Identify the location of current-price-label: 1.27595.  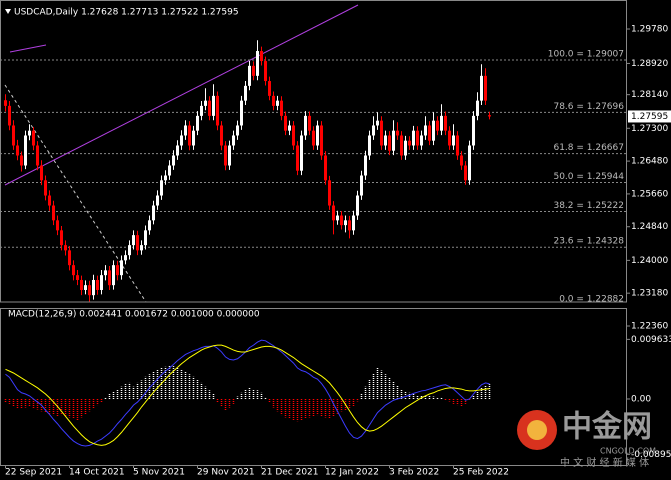
(649, 117).